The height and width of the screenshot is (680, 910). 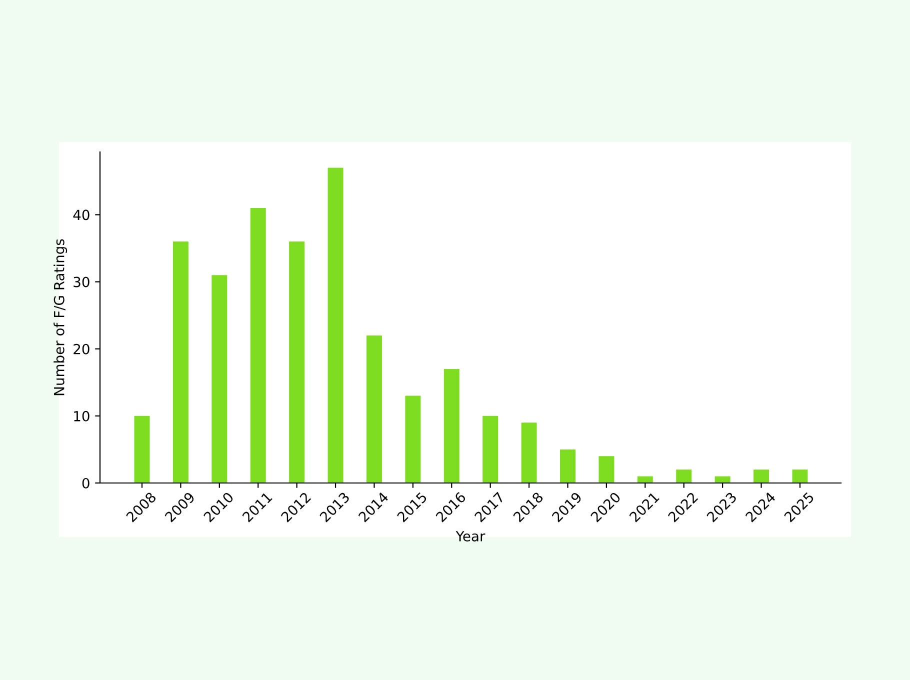 I want to click on y-tick-label: 10, so click(x=82, y=416).